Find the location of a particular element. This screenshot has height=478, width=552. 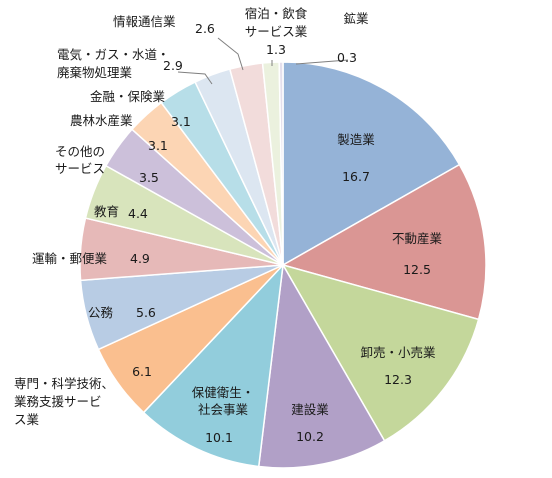

slice-value-1: 12.5 is located at coordinates (417, 269).